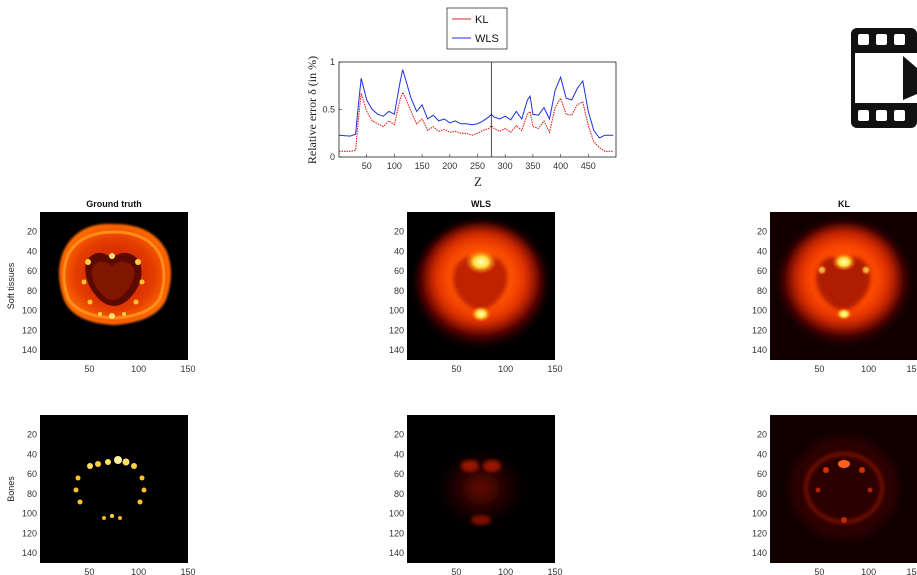 This screenshot has height=575, width=917. Describe the element at coordinates (312, 110) in the screenshot. I see `y-axis-label: Relative error δ (in %)` at that location.